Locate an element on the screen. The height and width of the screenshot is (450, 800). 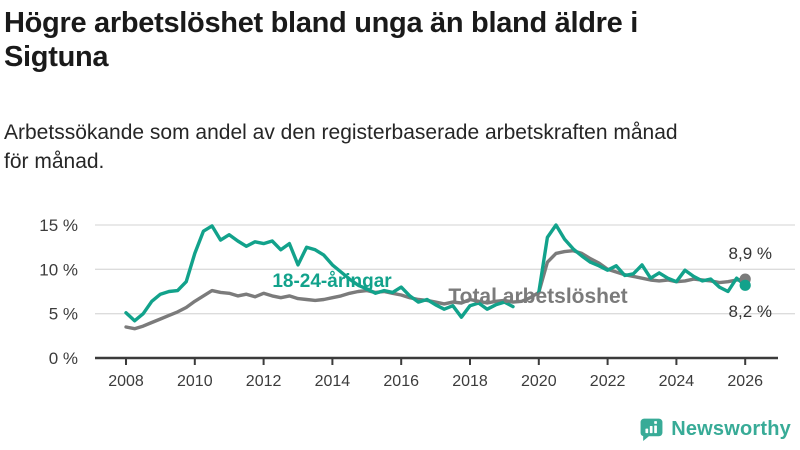
x-axis-label: 2010 is located at coordinates (195, 381).